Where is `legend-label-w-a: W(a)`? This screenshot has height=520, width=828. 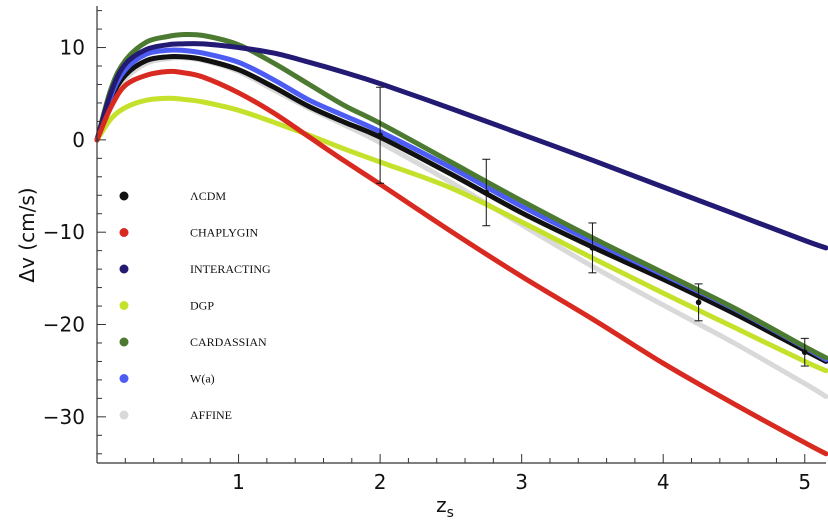
legend-label-w-a: W(a) is located at coordinates (202, 379).